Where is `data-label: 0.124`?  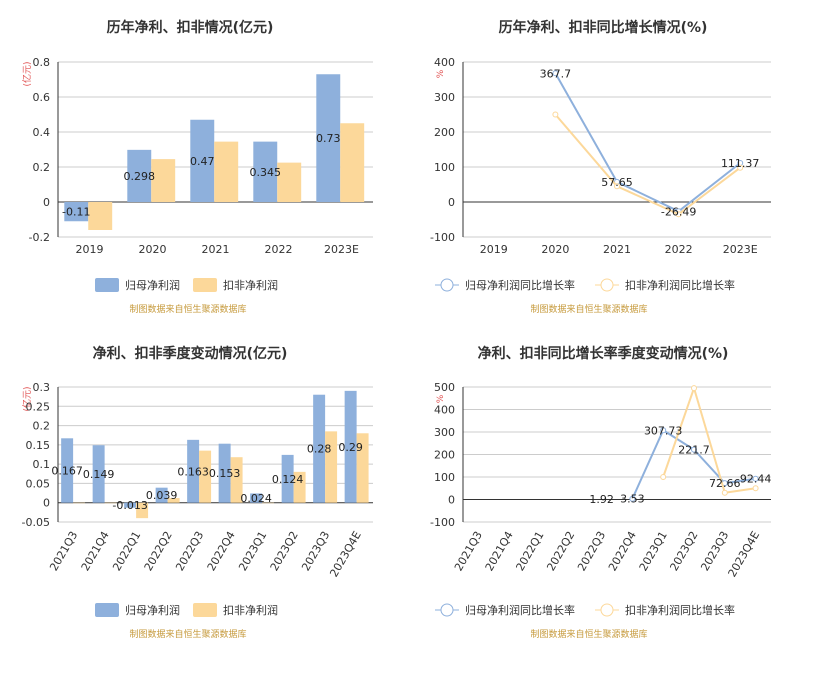 data-label: 0.124 is located at coordinates (288, 479).